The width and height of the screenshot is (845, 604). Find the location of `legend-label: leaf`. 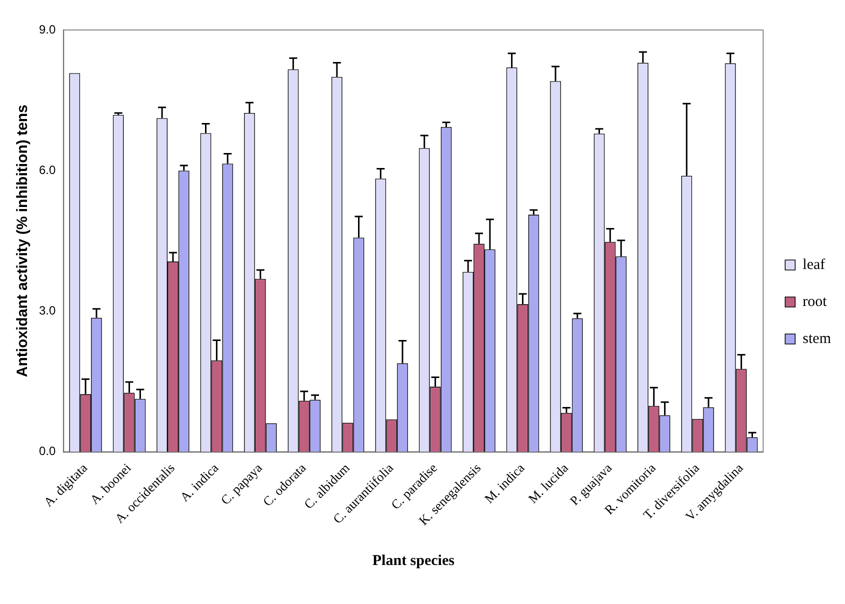

legend-label: leaf is located at coordinates (814, 264).